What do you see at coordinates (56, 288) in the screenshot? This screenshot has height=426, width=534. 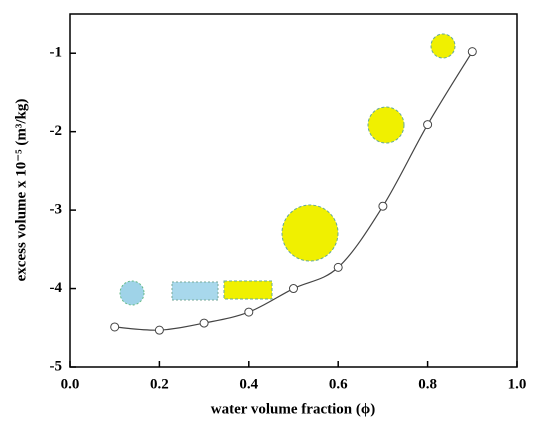 I see `y-tick-label: -4` at bounding box center [56, 288].